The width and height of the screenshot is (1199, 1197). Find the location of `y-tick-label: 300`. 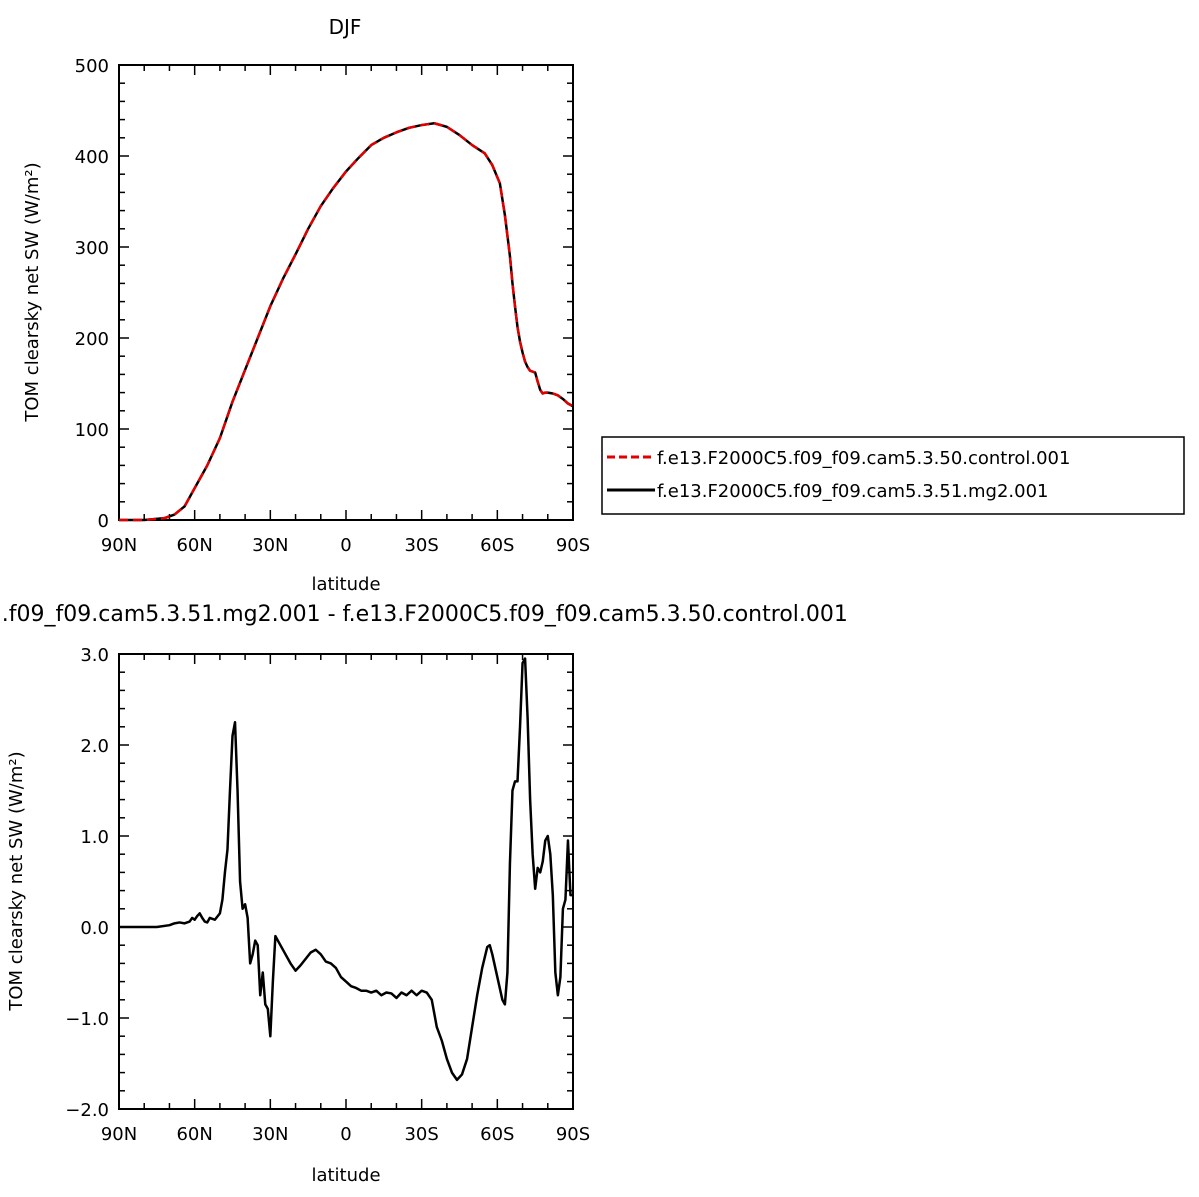

y-tick-label: 300 is located at coordinates (92, 248).